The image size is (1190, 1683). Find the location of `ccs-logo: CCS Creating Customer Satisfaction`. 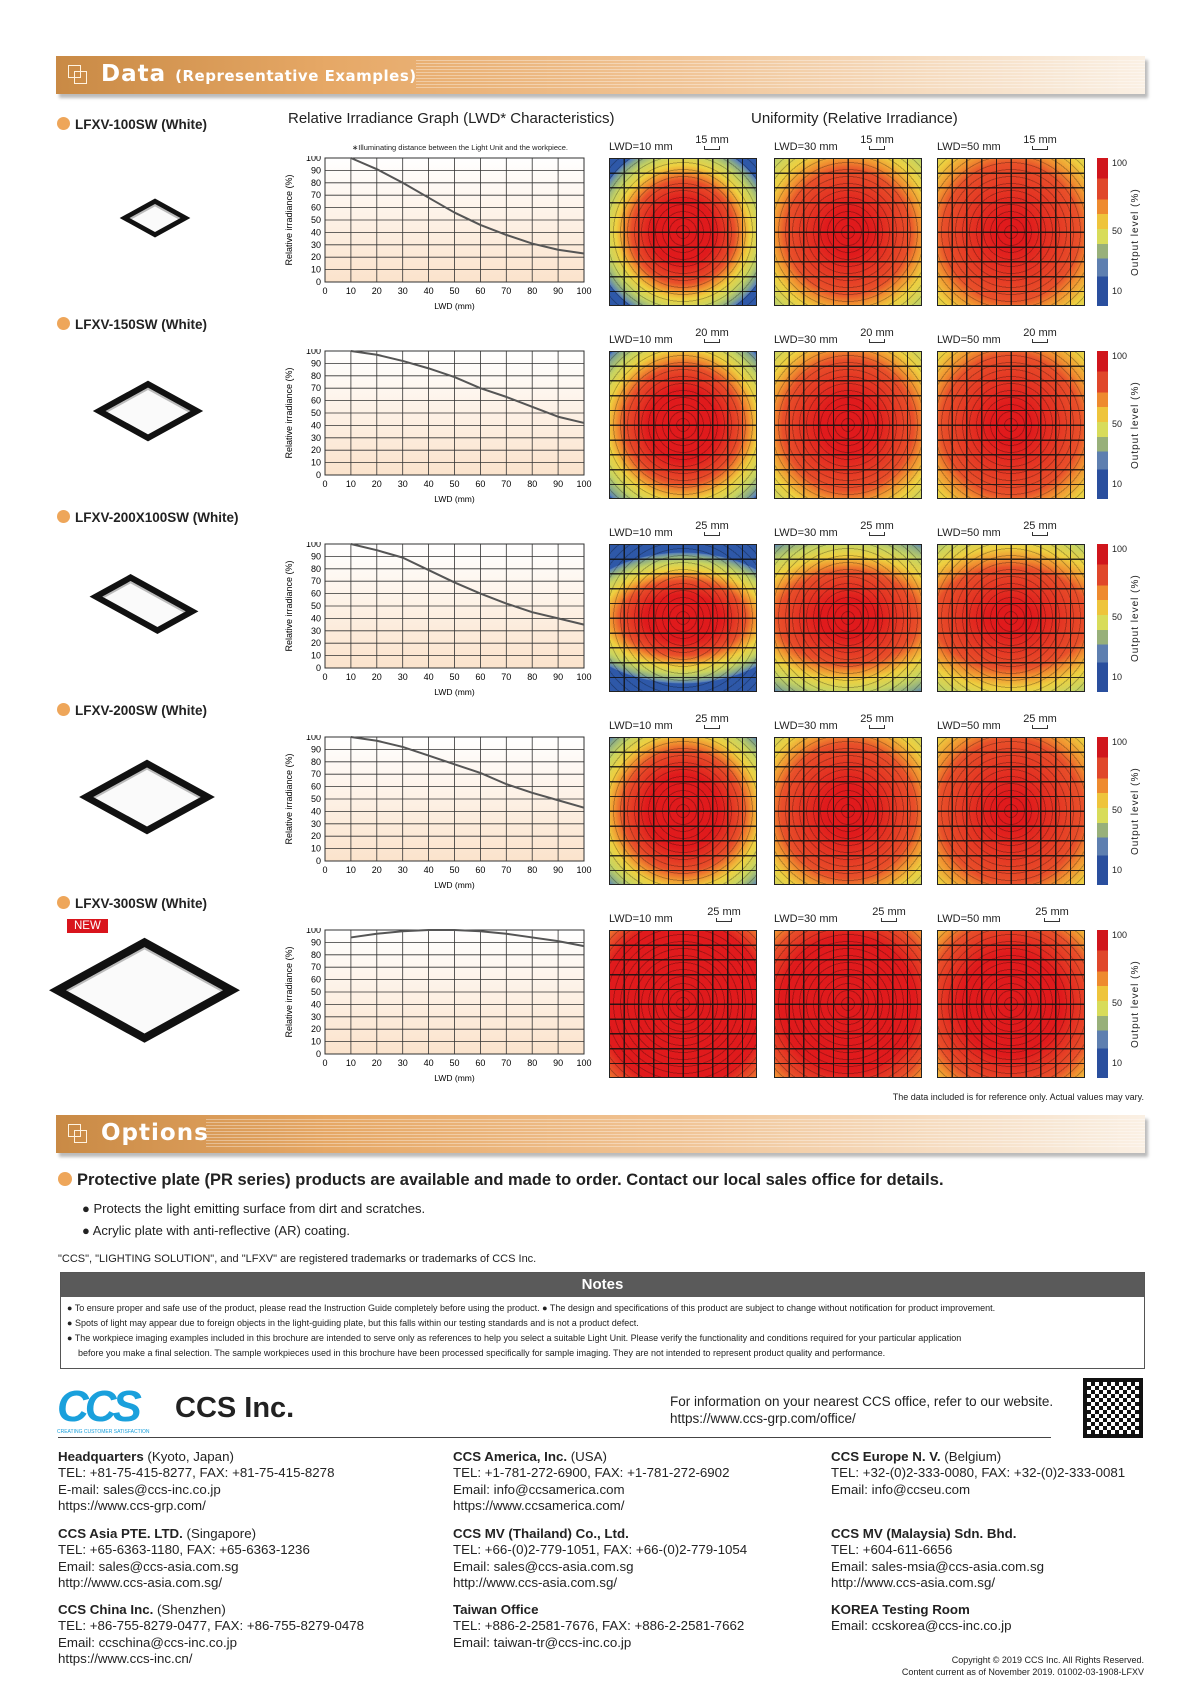

ccs-logo: CCS Creating Customer Satisfaction is located at coordinates (103, 1409).